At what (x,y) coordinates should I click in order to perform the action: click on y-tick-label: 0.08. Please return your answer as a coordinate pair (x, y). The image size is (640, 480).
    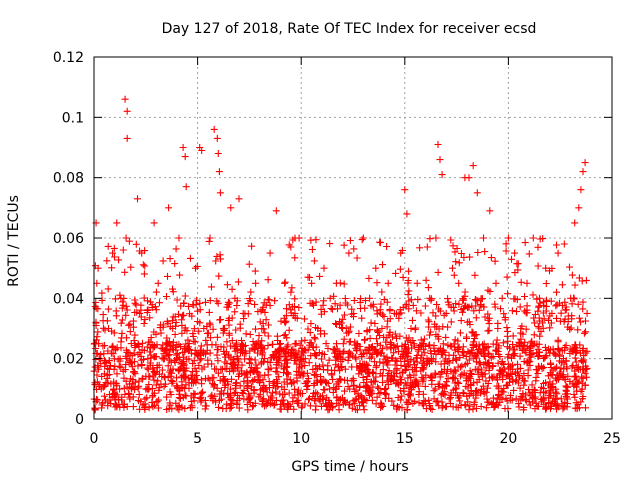
    Looking at the image, I should click on (68, 179).